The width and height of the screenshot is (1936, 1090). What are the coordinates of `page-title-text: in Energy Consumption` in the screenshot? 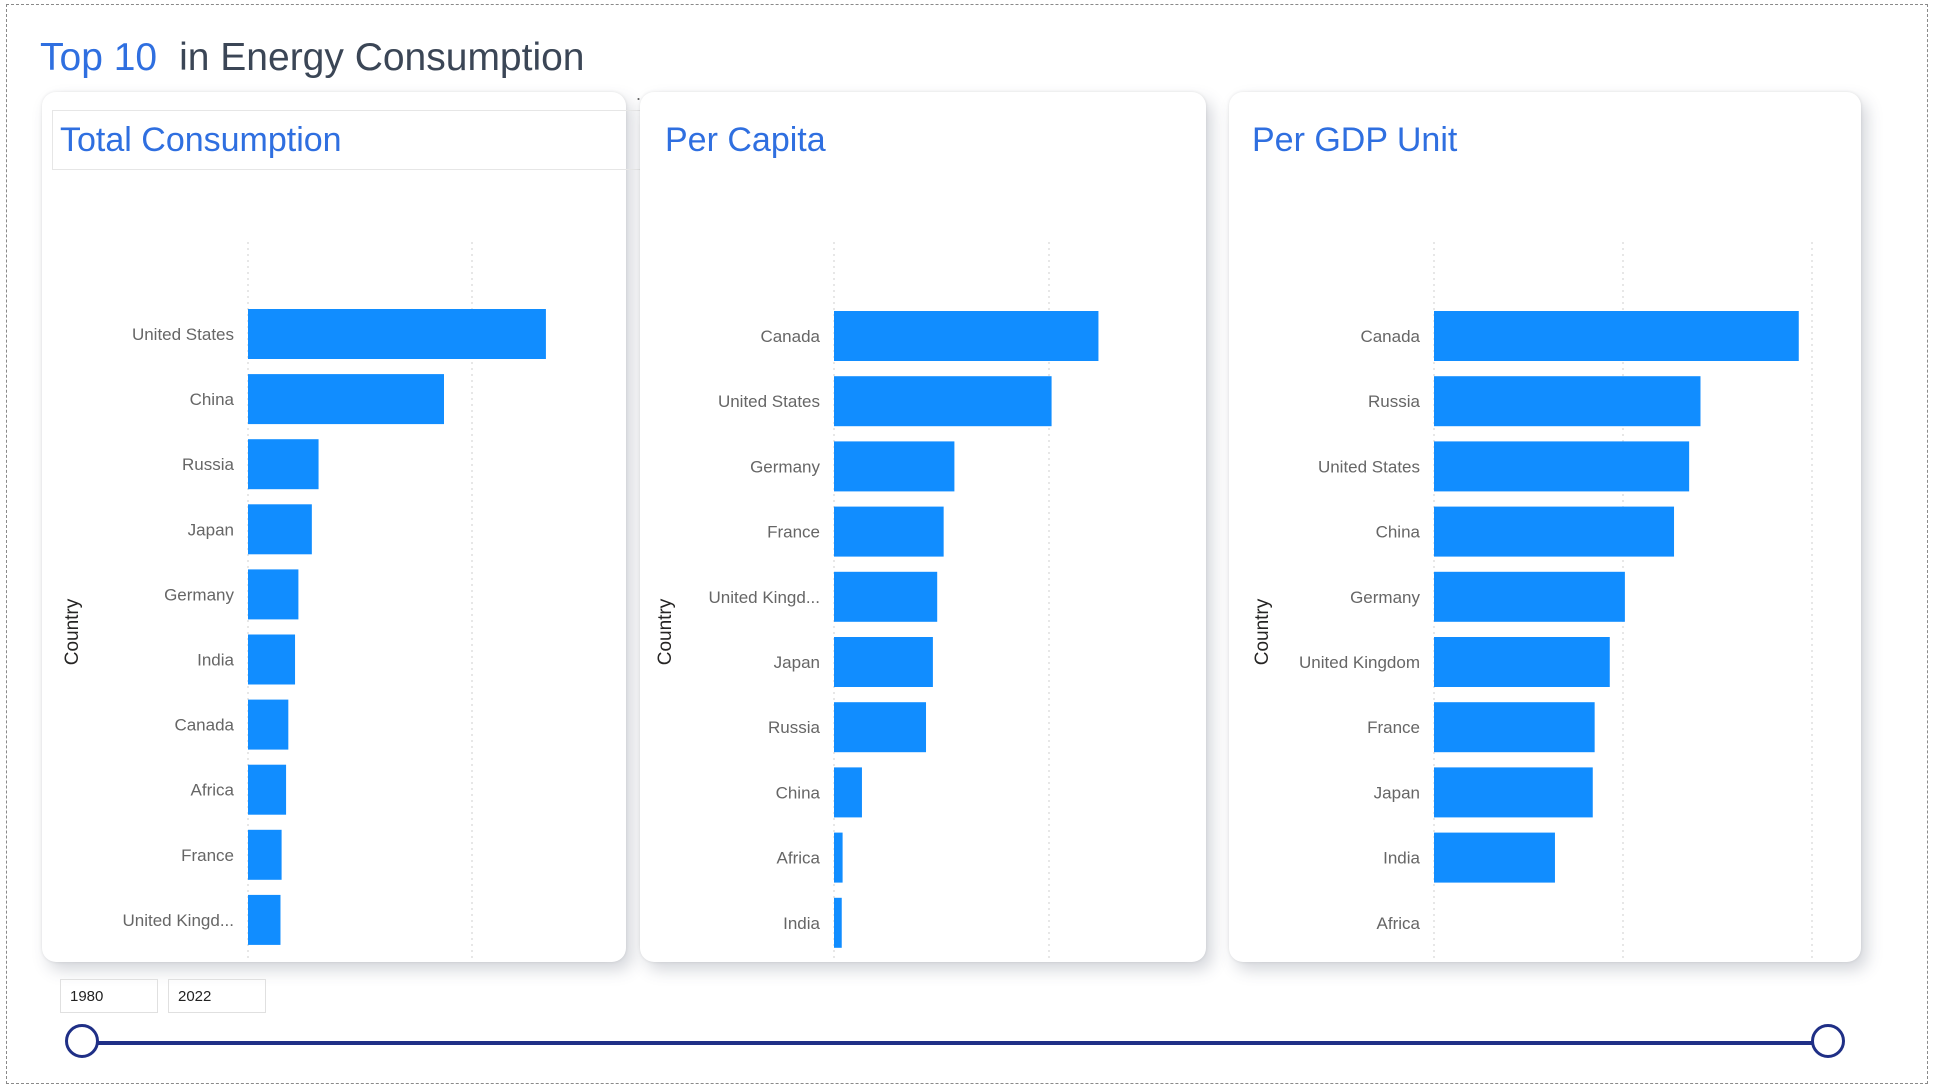 It's located at (382, 57).